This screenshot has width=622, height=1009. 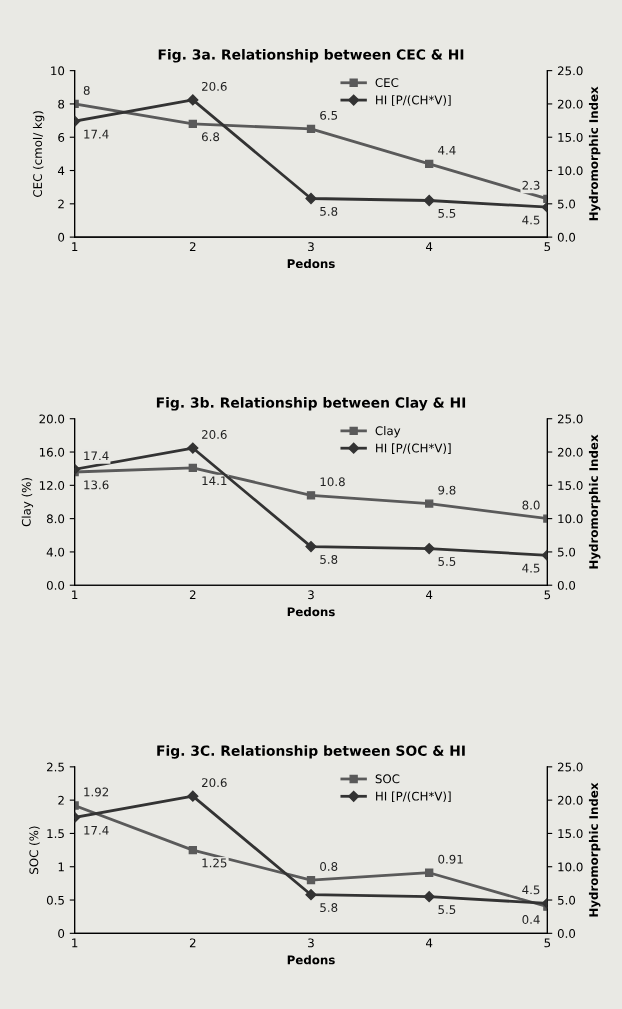 I want to click on y-axis-title: Clay (%), so click(x=27, y=502).